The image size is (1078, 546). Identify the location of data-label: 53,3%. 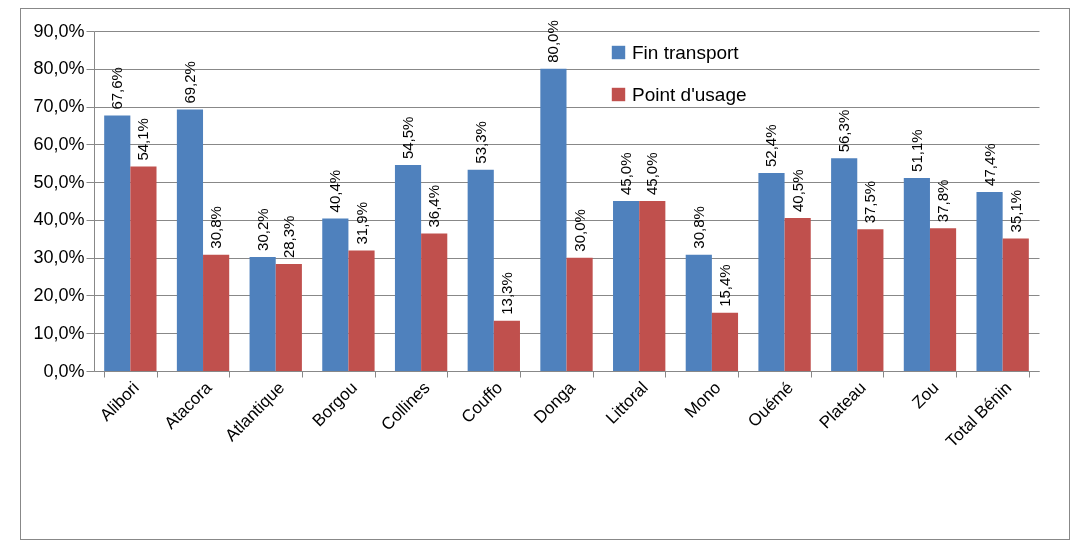
(480, 142).